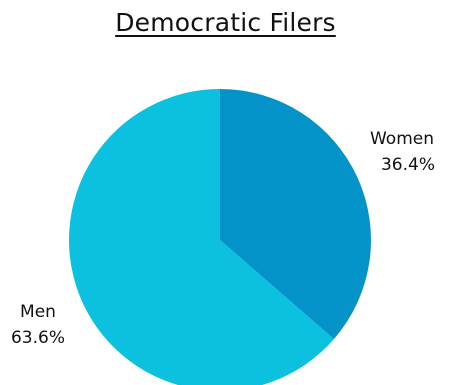  I want to click on chart-title: Democratic Filers, so click(225, 22).